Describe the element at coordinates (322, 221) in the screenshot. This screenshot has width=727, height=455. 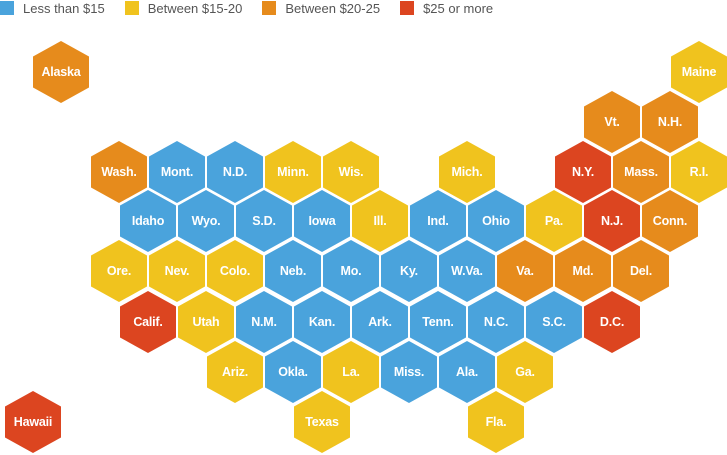
I see `state-hex-iowa: Iowa` at that location.